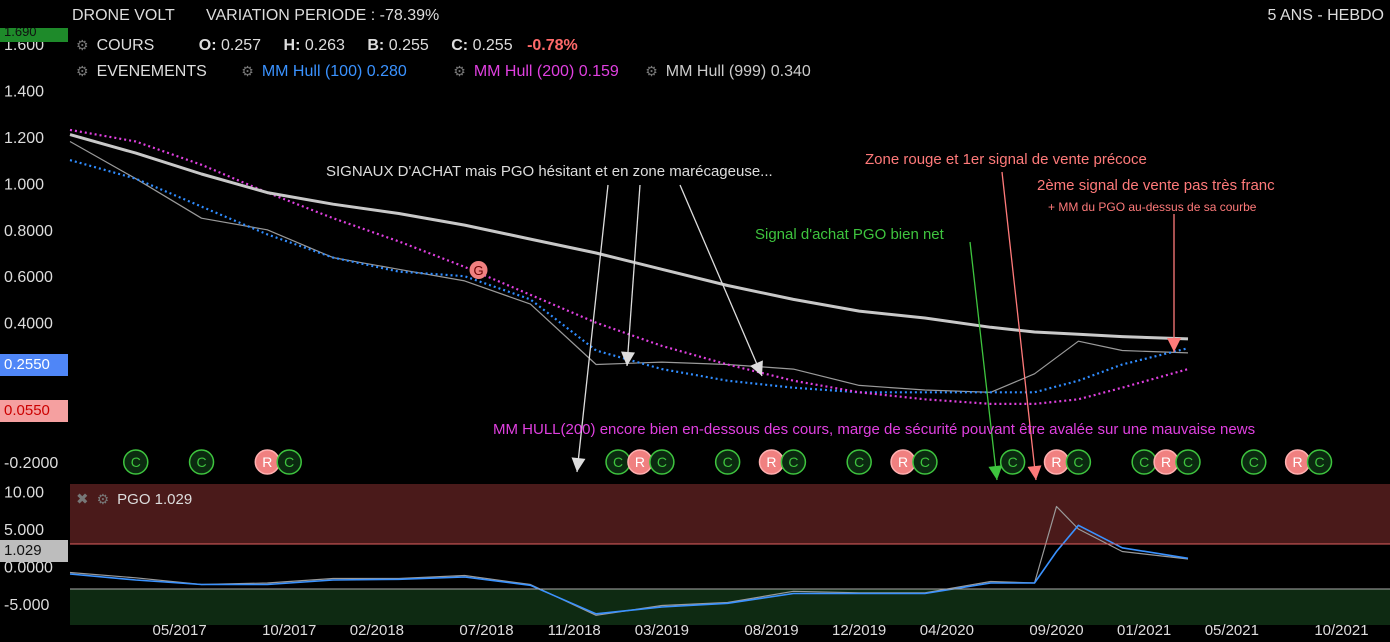 The image size is (1390, 642). Describe the element at coordinates (629, 569) in the screenshot. I see `pgo_ma-line` at that location.